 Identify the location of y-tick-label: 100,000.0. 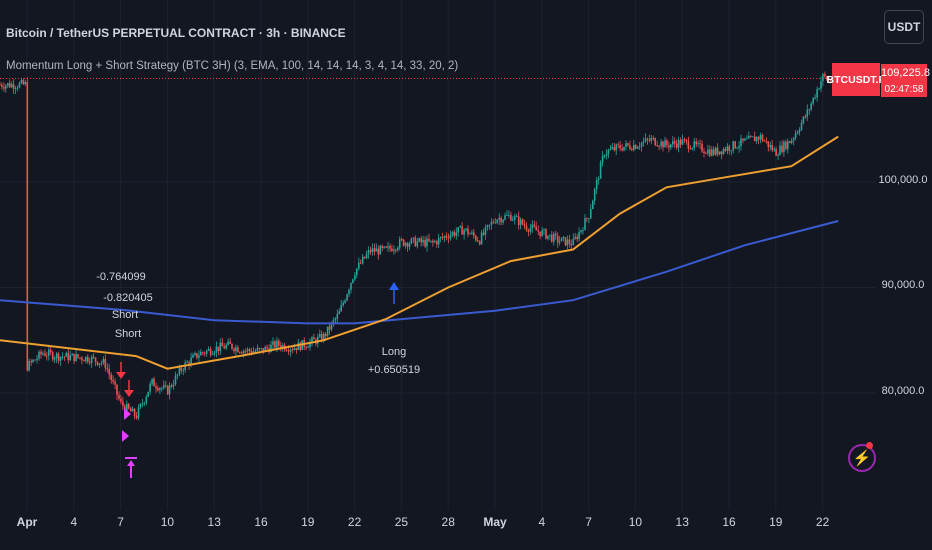
(903, 180).